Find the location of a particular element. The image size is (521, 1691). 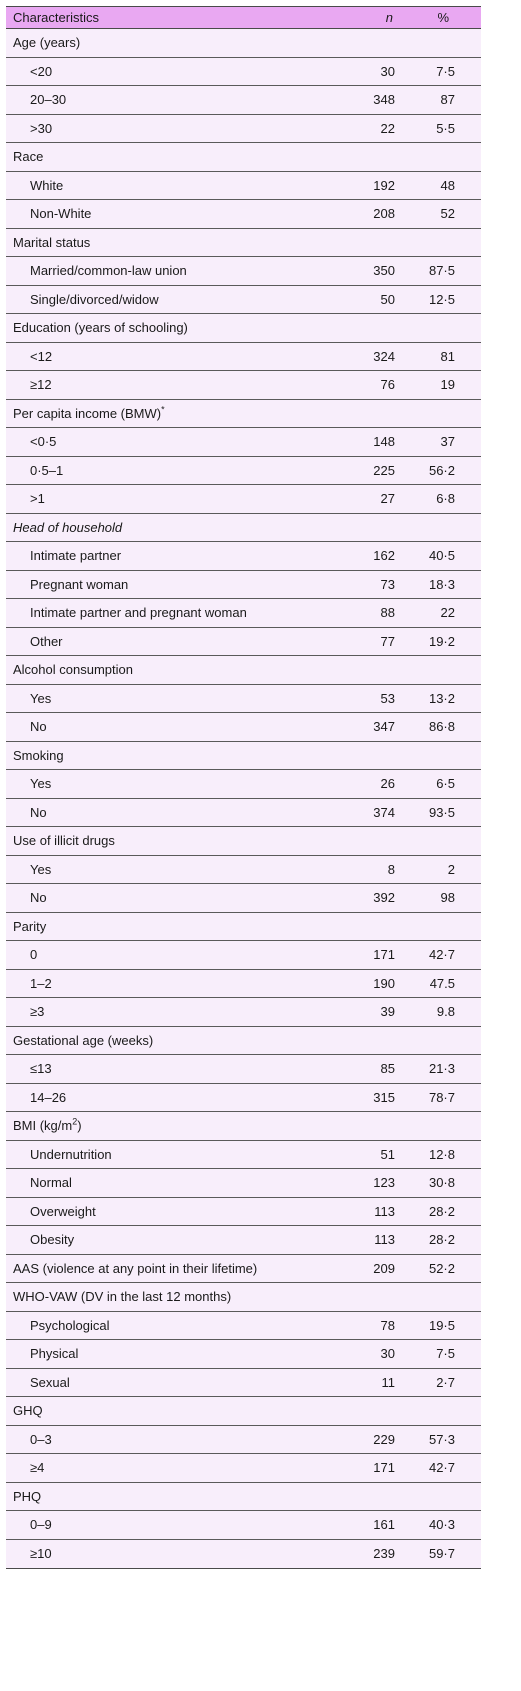

row-label-text: Yes is located at coordinates (41, 698).